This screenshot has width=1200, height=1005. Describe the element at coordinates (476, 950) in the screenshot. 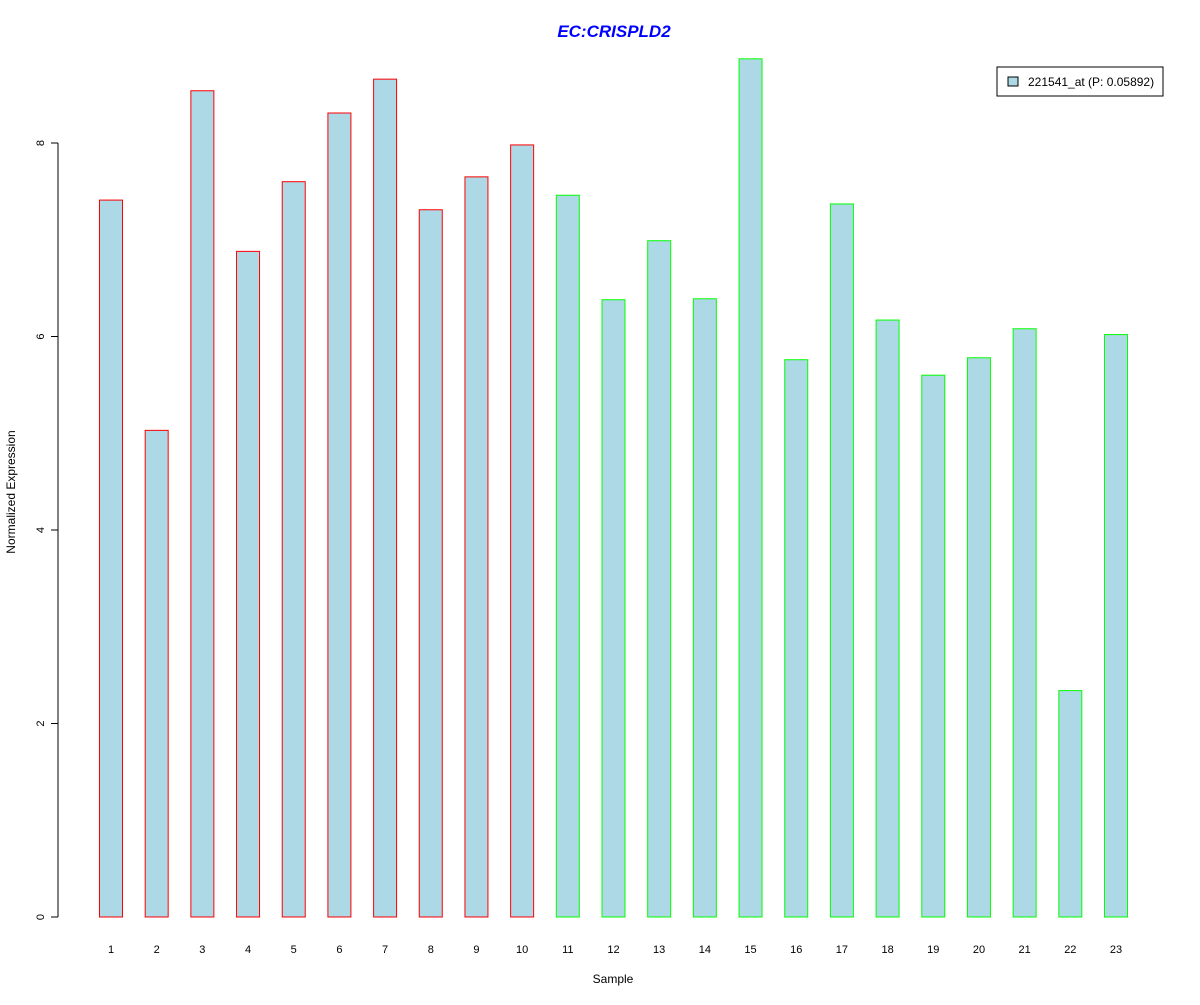

I see `x-tick-label: 9` at that location.